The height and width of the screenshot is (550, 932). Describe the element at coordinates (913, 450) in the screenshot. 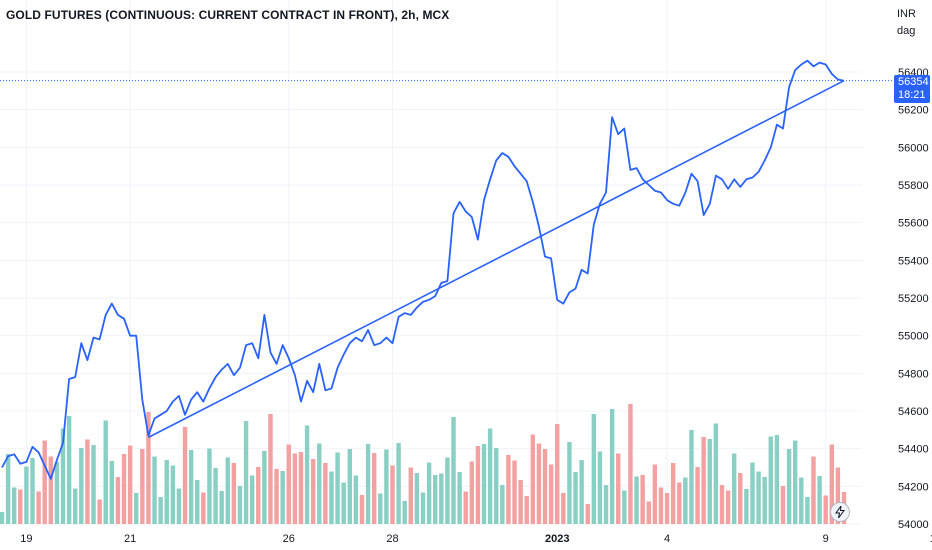

I see `y-tick-label: 54400` at that location.